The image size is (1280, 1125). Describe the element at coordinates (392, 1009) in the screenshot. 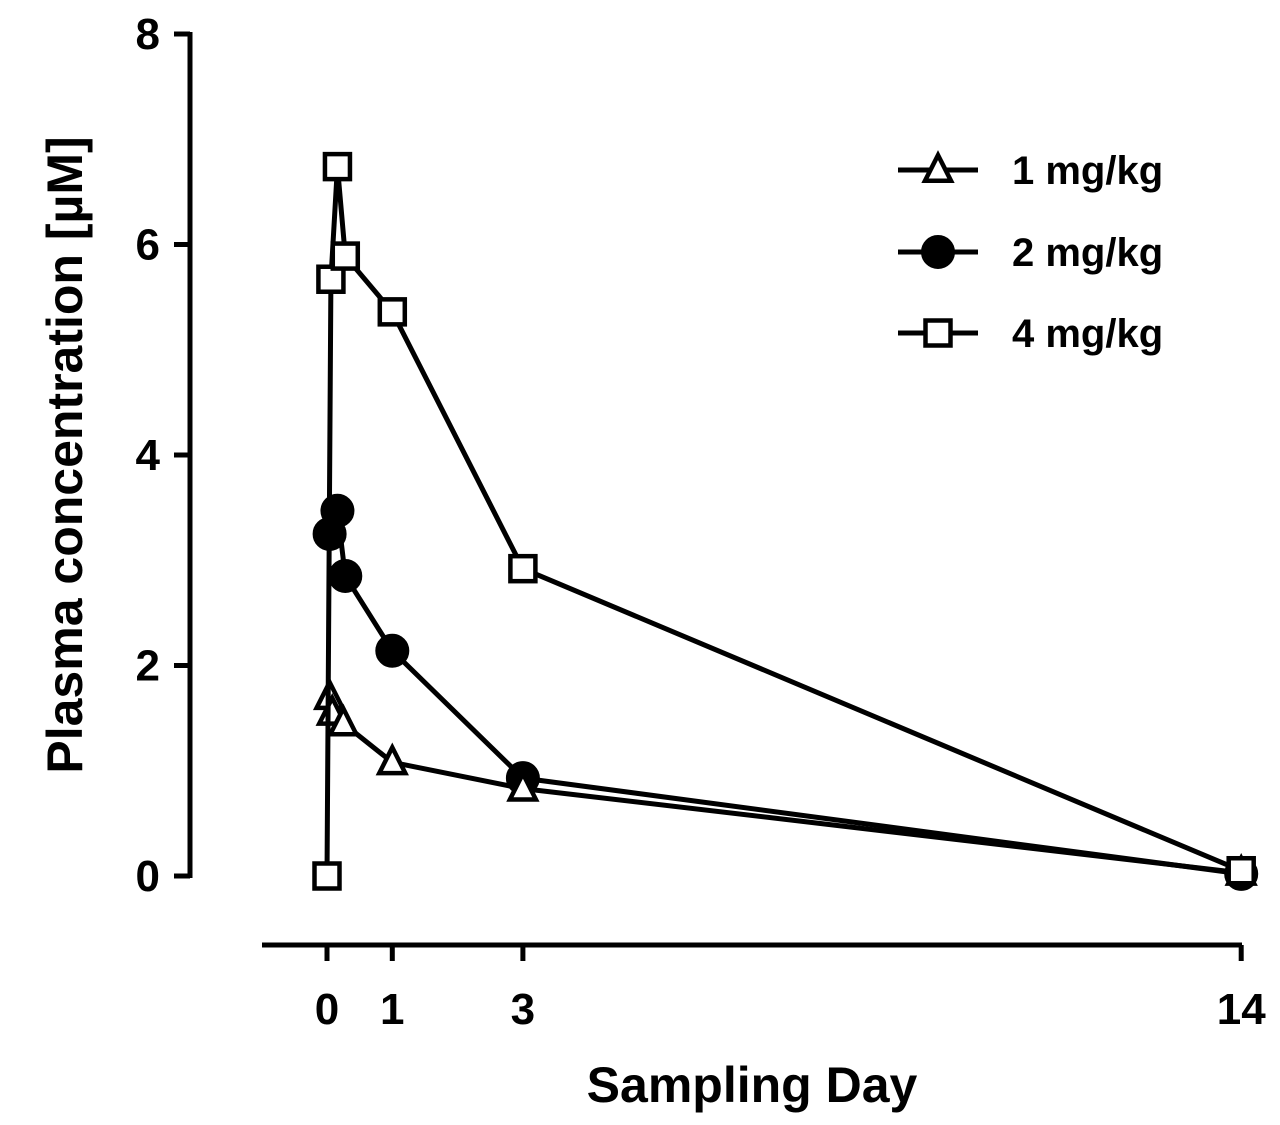

I see `x-tick-label: 1` at that location.